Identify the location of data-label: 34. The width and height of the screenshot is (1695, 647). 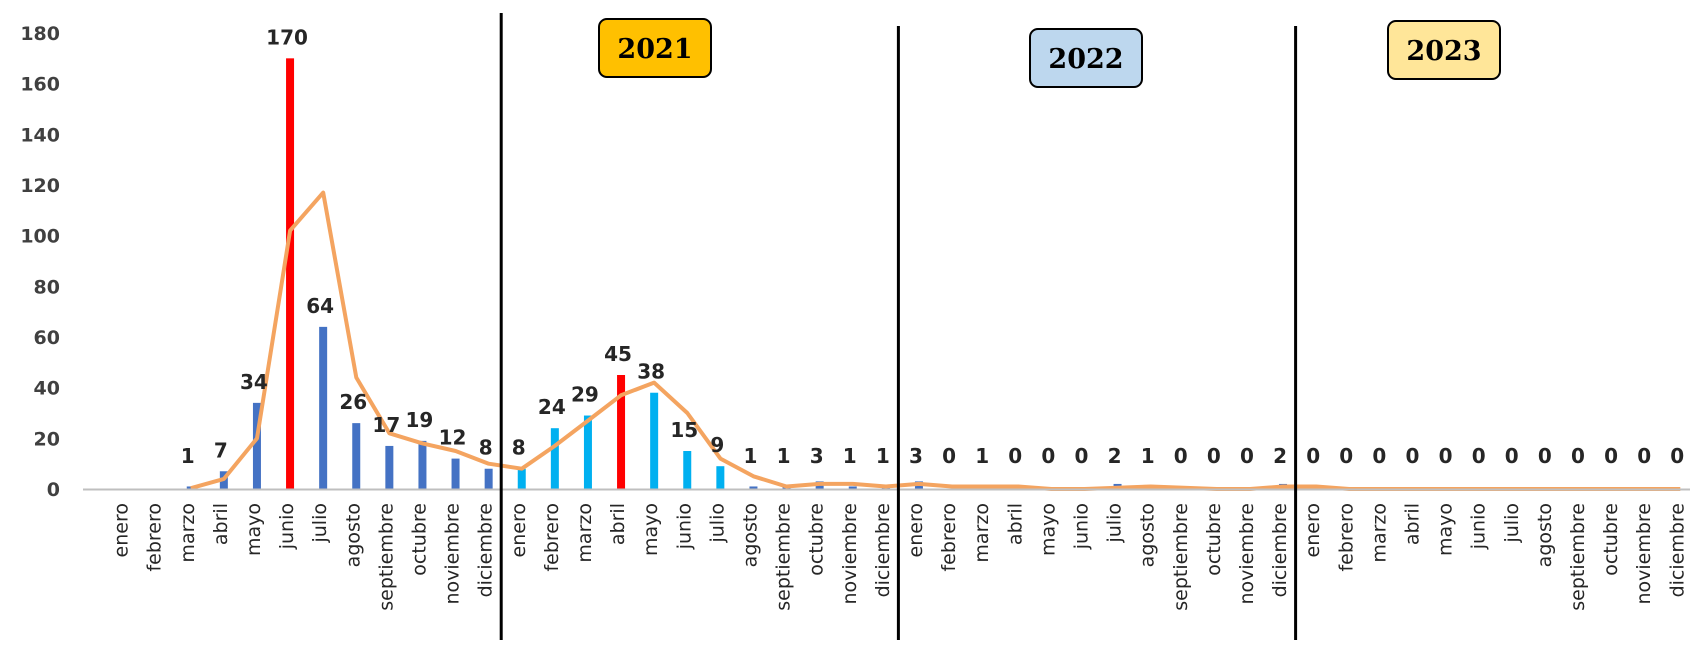
(254, 382).